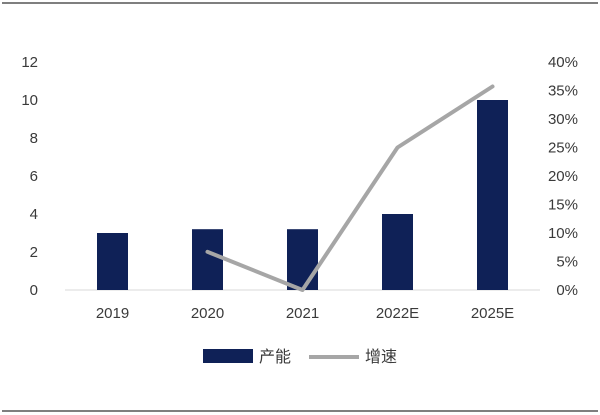 The width and height of the screenshot is (600, 415). Describe the element at coordinates (563, 119) in the screenshot. I see `right-tick-label: 30%` at that location.